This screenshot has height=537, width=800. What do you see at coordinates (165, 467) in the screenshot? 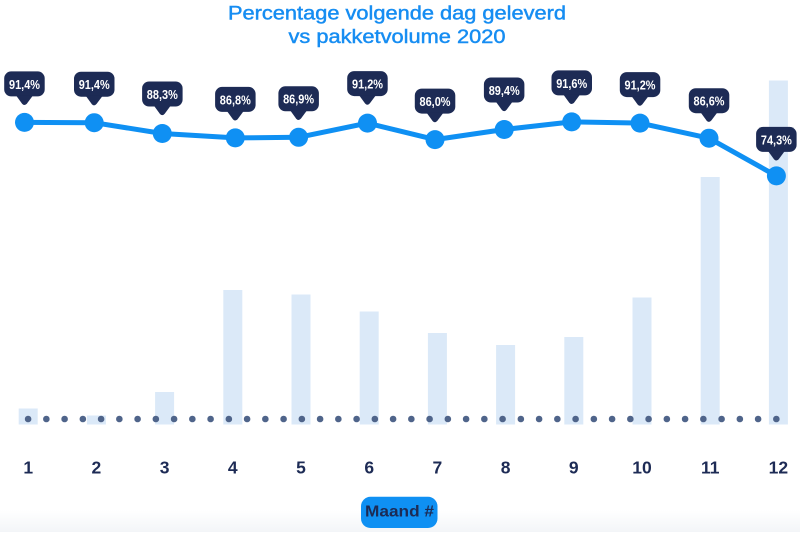
I see `svg-text: 3` at bounding box center [165, 467].